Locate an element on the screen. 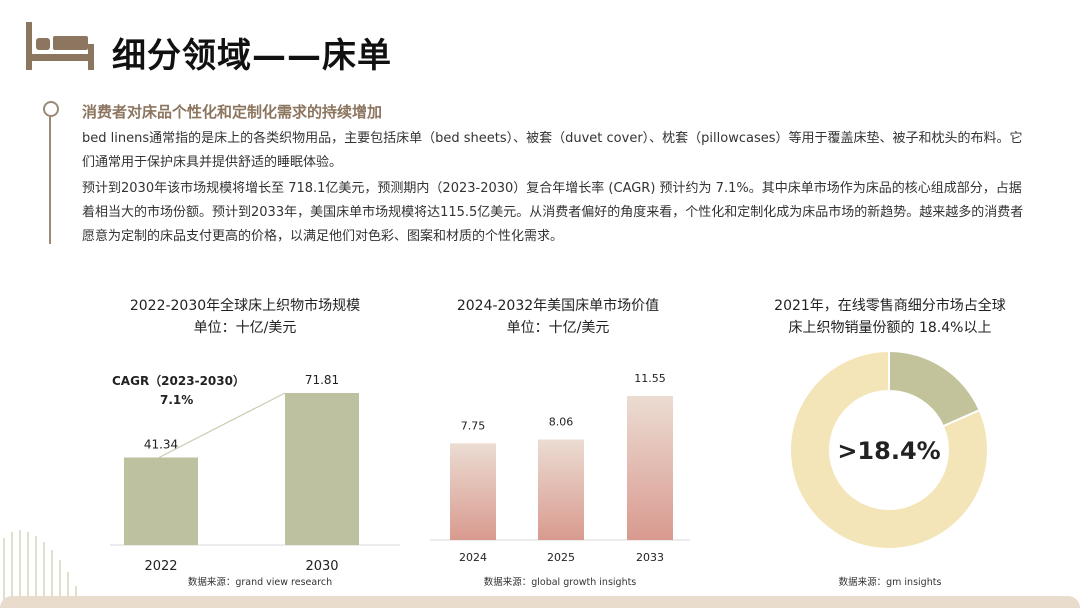 Image resolution: width=1080 pixels, height=608 pixels. section-heading: 消费者对床品个性化和定制化需求的持续增加 is located at coordinates (232, 112).